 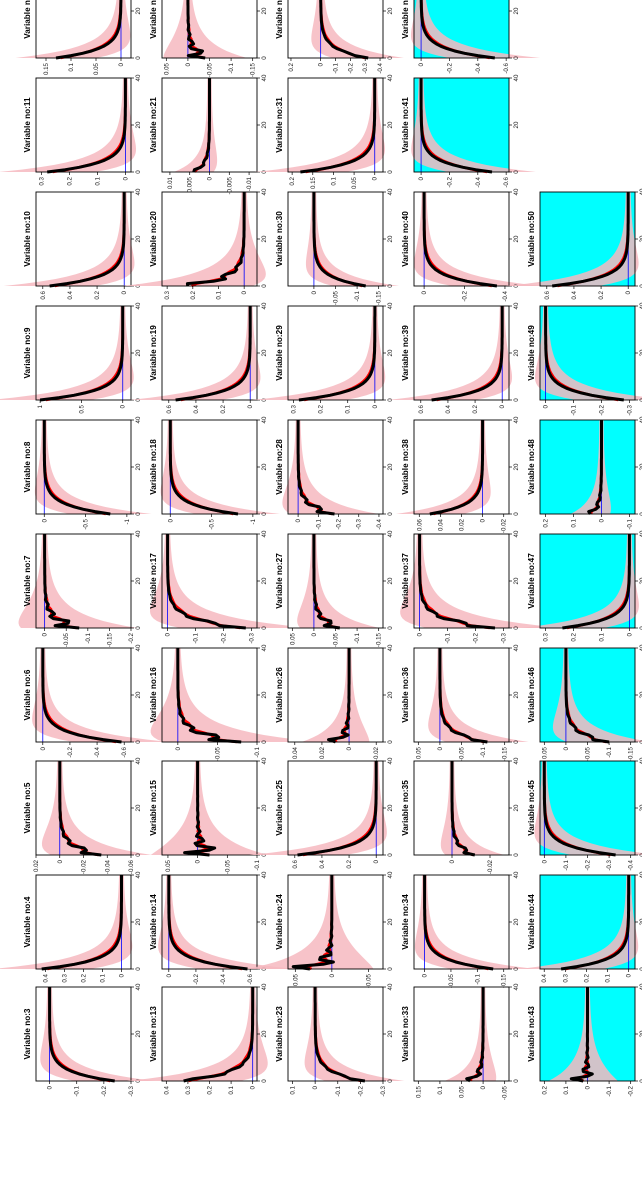 I want to click on panel-47: 0.3 0.2 0.1 0 0 20 40 Variable no:47, so click(x=581, y=586).